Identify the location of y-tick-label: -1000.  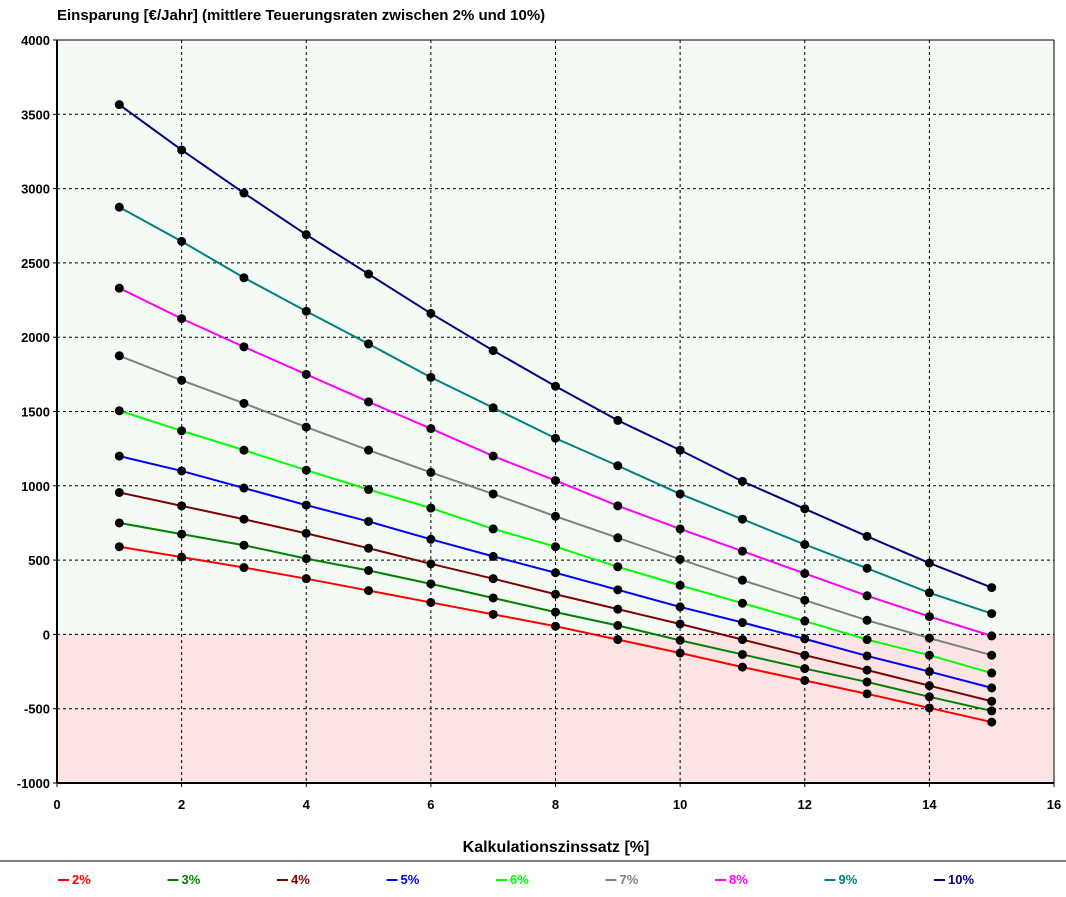
(33, 783).